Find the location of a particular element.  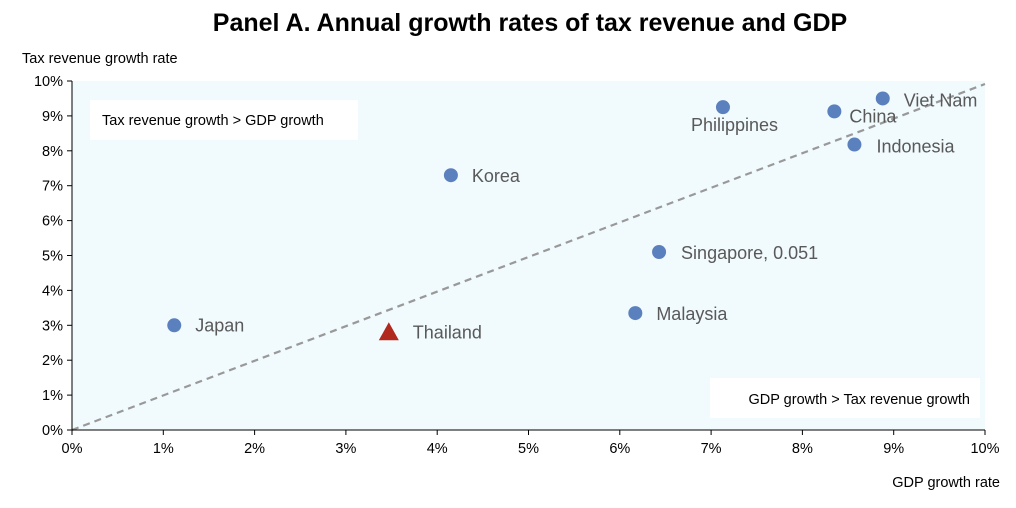

x-tick-label: 1% is located at coordinates (163, 449).